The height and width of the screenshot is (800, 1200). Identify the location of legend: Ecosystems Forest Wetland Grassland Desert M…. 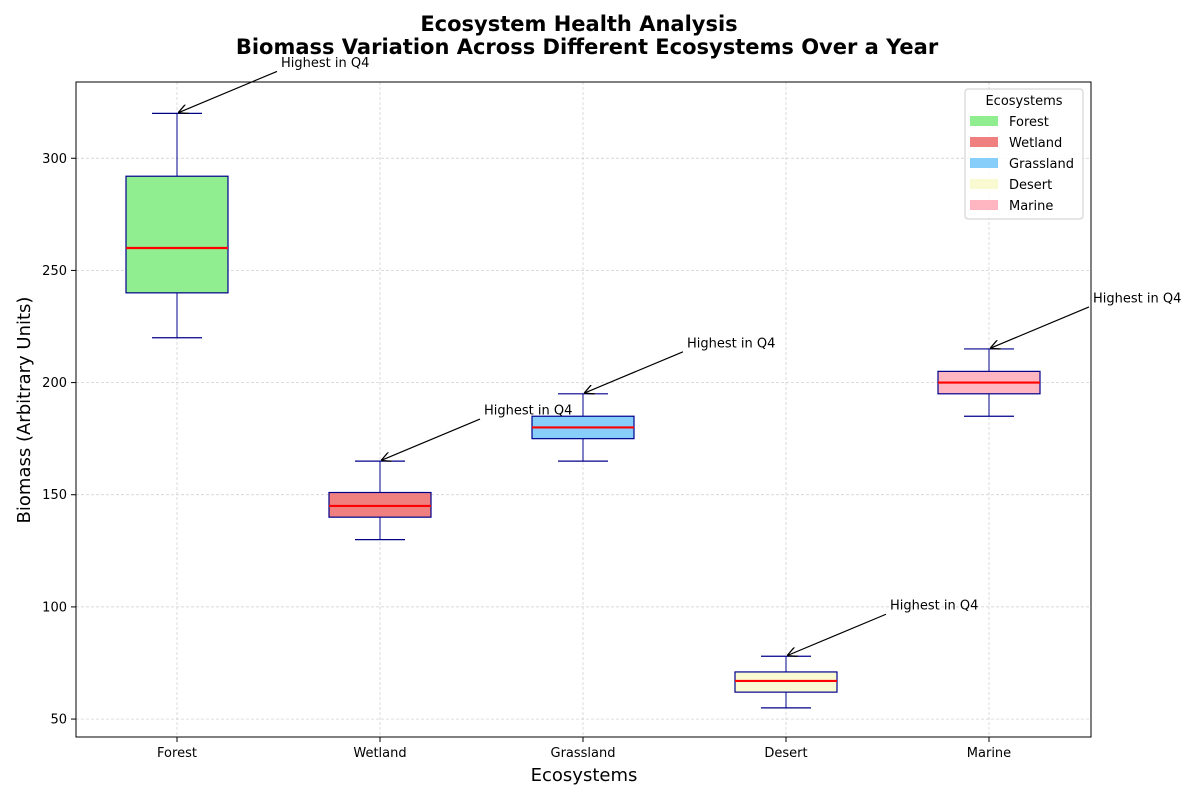
(1024, 154).